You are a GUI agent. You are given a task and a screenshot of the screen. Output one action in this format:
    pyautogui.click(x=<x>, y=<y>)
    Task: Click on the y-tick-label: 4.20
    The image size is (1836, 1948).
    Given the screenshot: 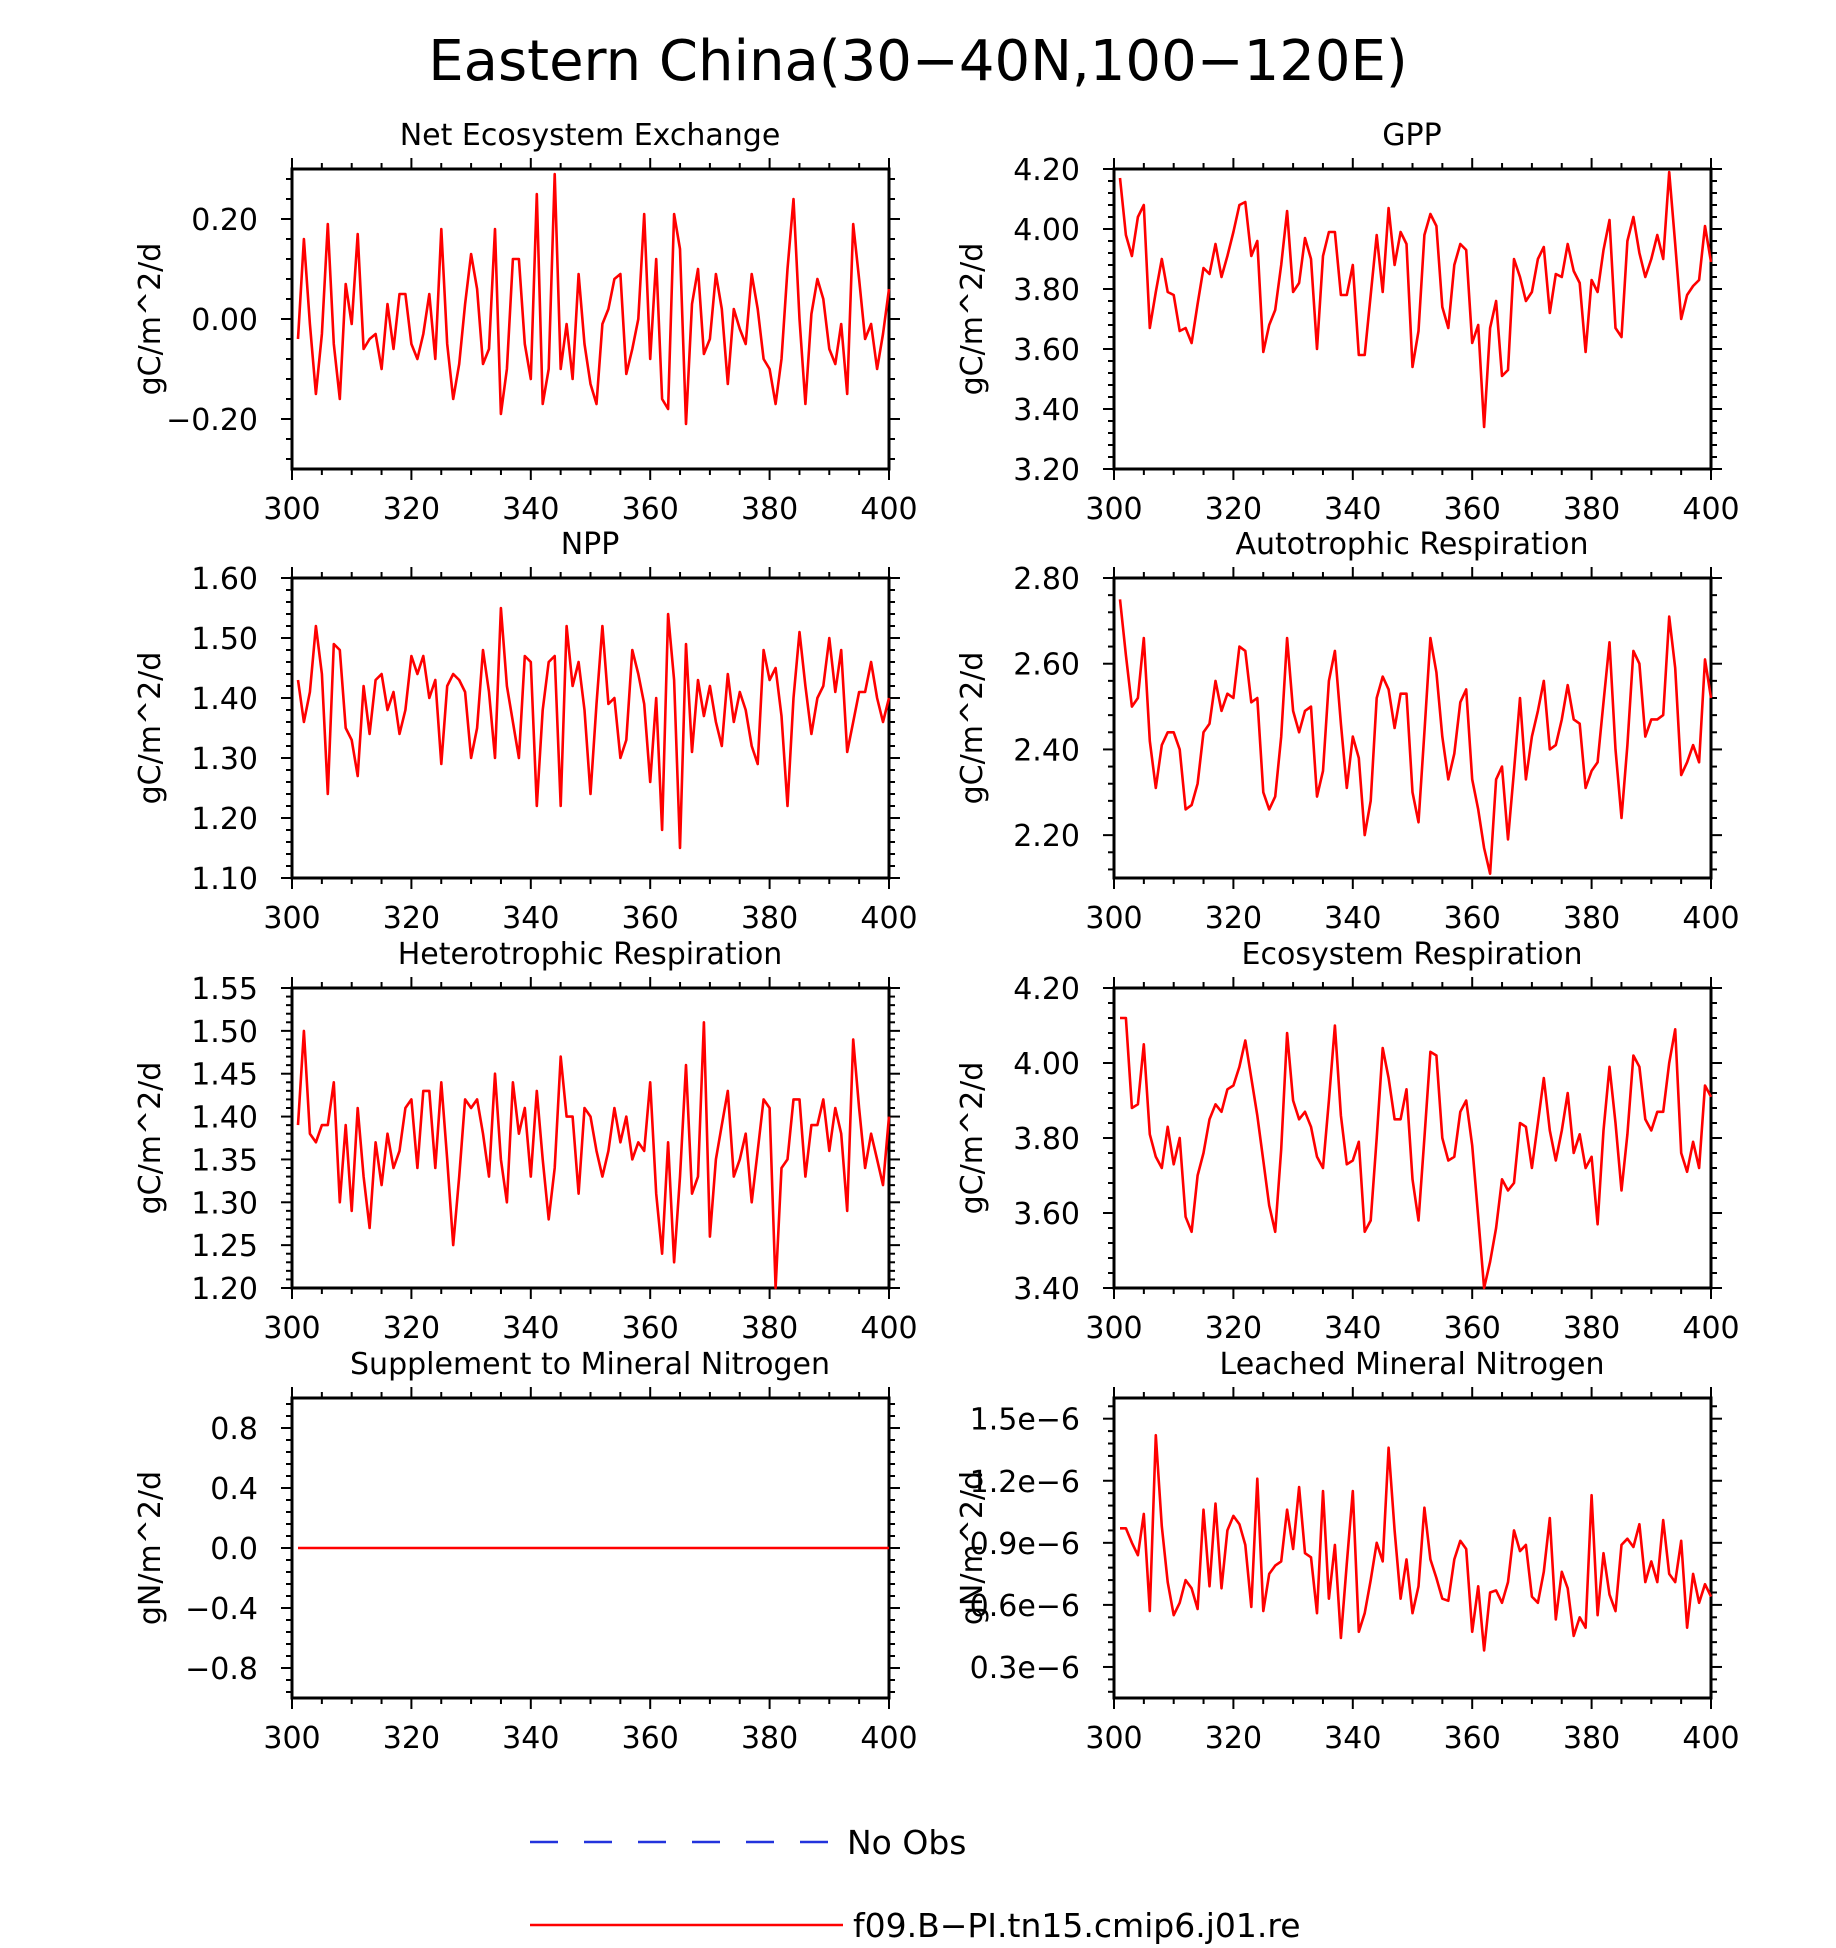 What is the action you would take?
    pyautogui.click(x=1046, y=989)
    